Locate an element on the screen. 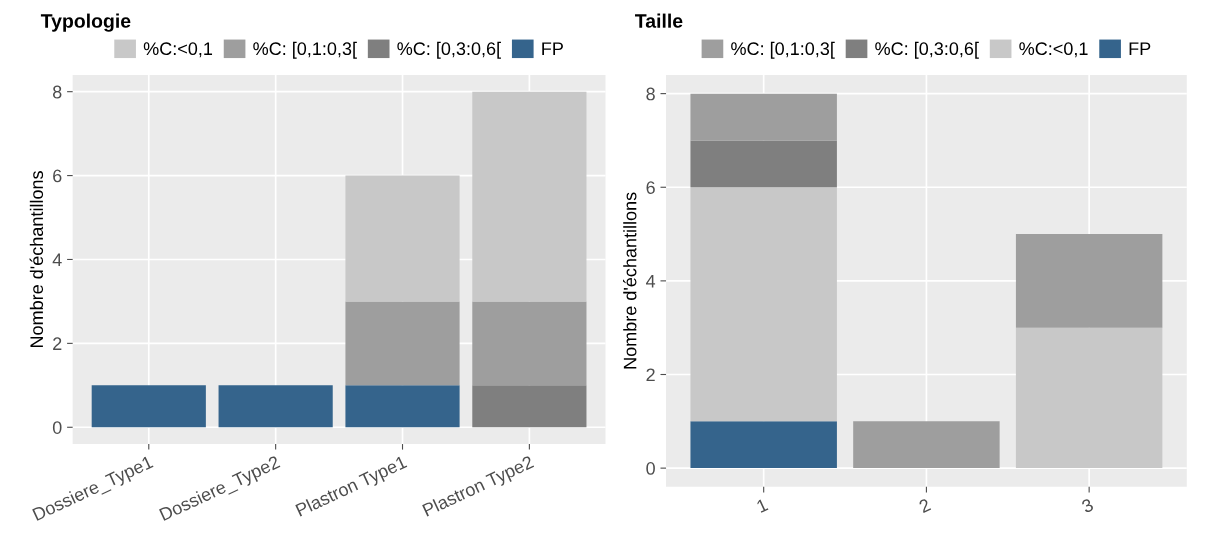 This screenshot has width=1211, height=535. legend-label: %C: [0,1:0,3[ is located at coordinates (305, 50).